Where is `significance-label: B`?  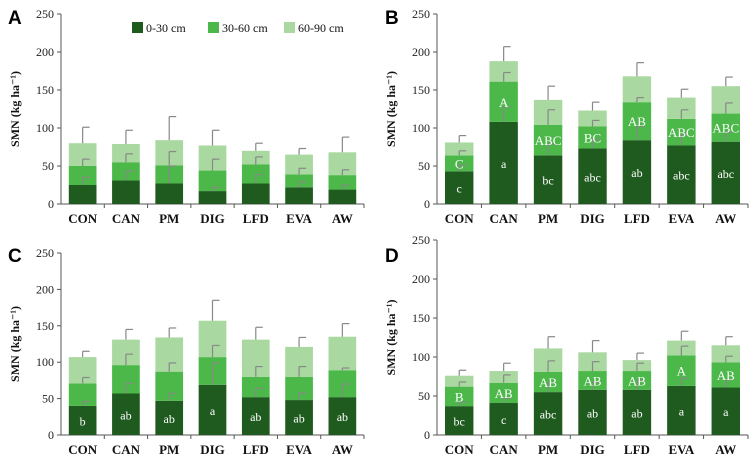 significance-label: B is located at coordinates (459, 396).